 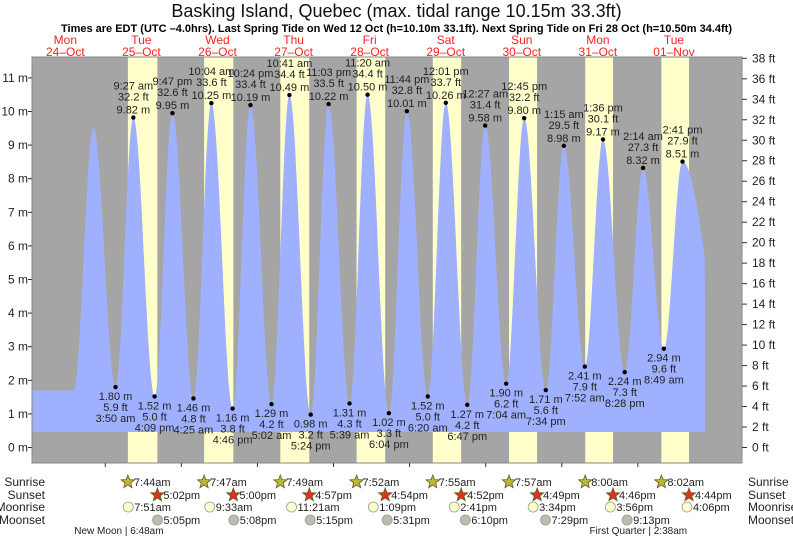 What do you see at coordinates (428, 428) in the screenshot?
I see `low-tide-time: 6:20 am` at bounding box center [428, 428].